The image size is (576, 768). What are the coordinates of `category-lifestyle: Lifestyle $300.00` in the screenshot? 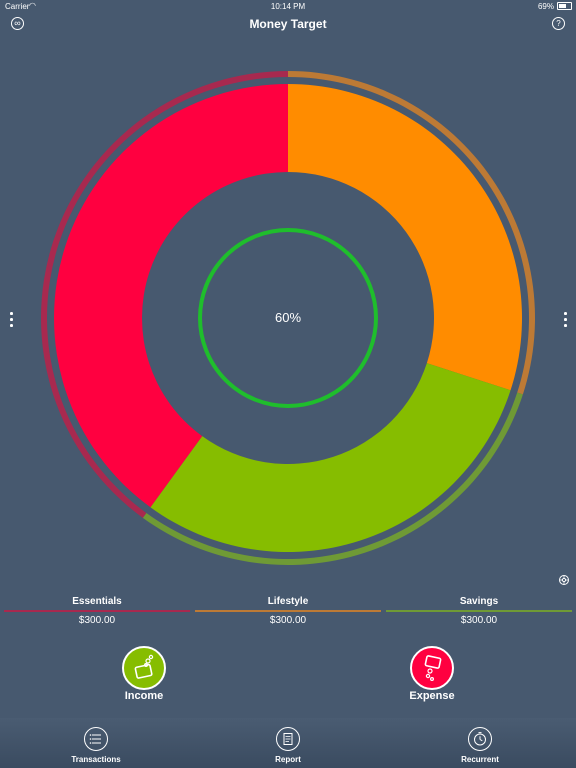 It's located at (288, 611).